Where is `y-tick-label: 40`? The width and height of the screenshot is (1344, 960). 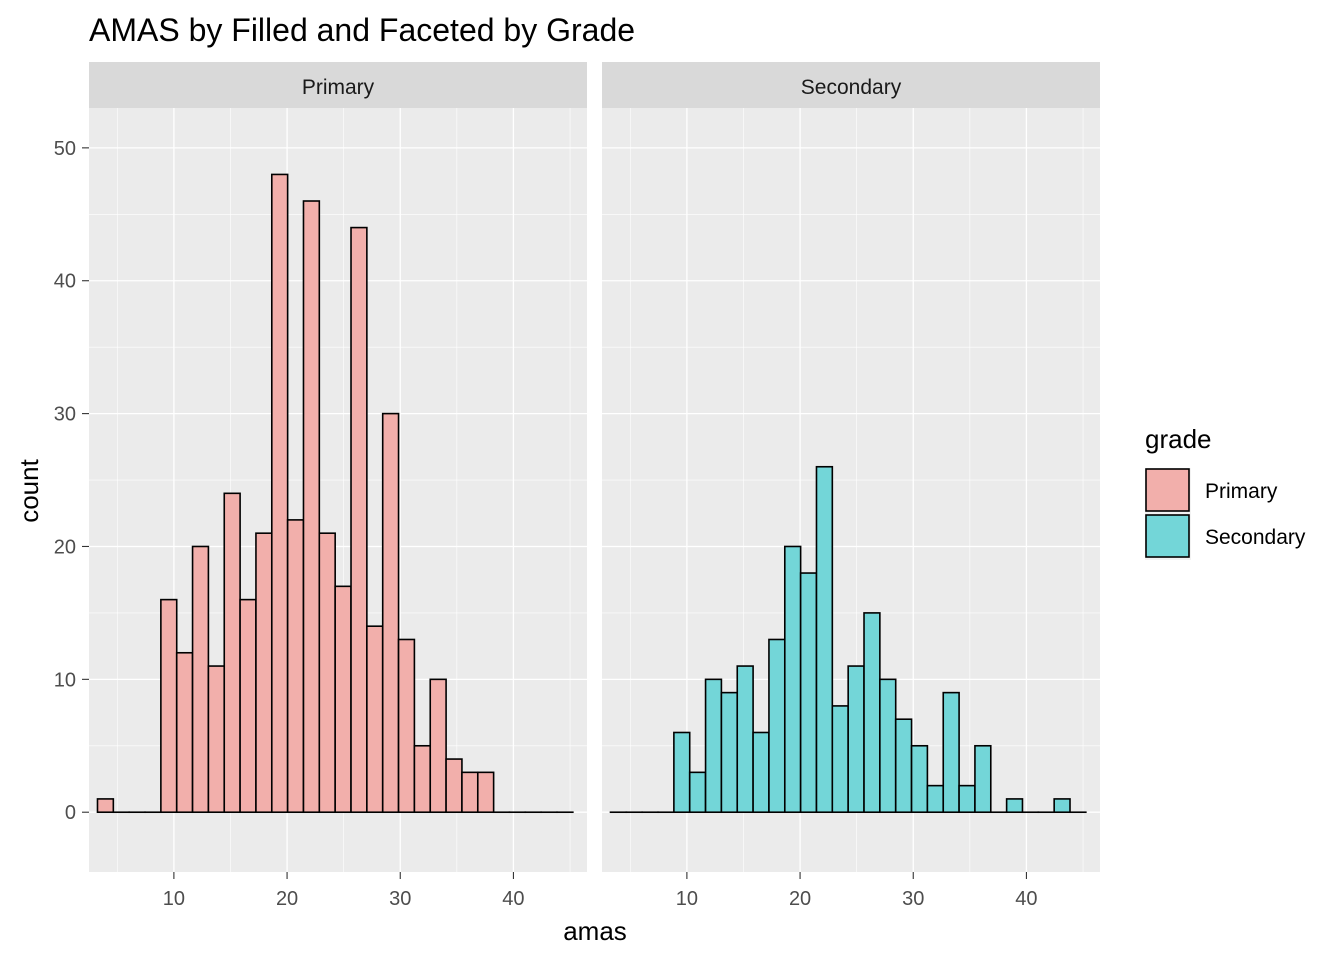 y-tick-label: 40 is located at coordinates (65, 282).